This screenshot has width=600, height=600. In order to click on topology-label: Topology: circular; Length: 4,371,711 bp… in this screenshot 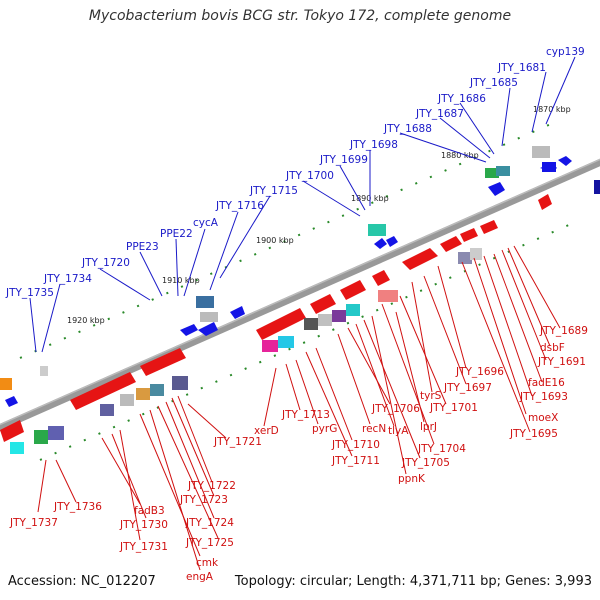, I will do `click(413, 581)`.